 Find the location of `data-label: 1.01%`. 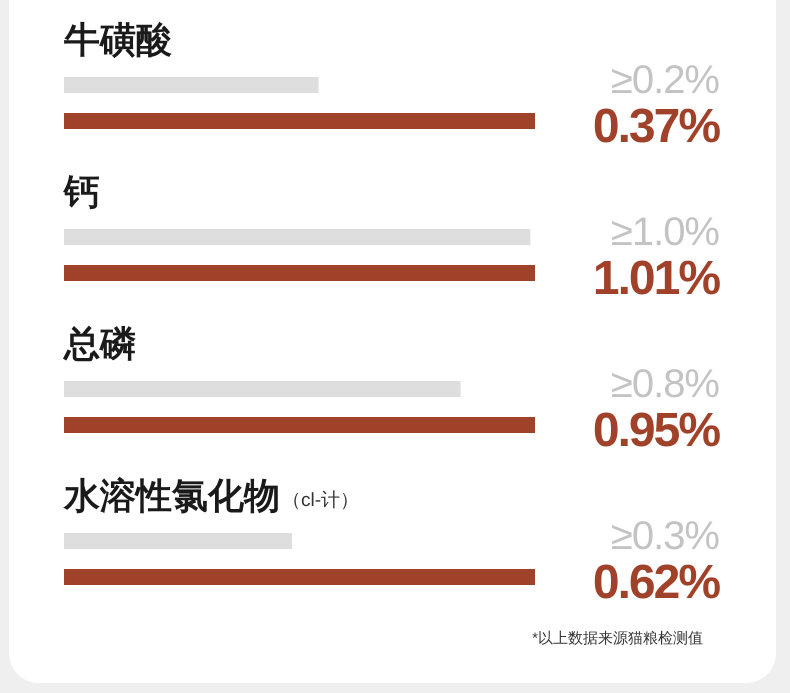

data-label: 1.01% is located at coordinates (656, 278).